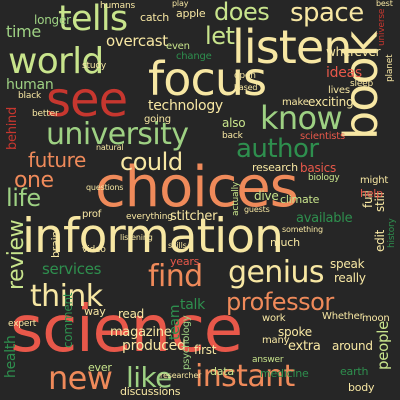 The image size is (400, 400). What do you see at coordinates (274, 318) in the screenshot?
I see `word-work: work` at bounding box center [274, 318].